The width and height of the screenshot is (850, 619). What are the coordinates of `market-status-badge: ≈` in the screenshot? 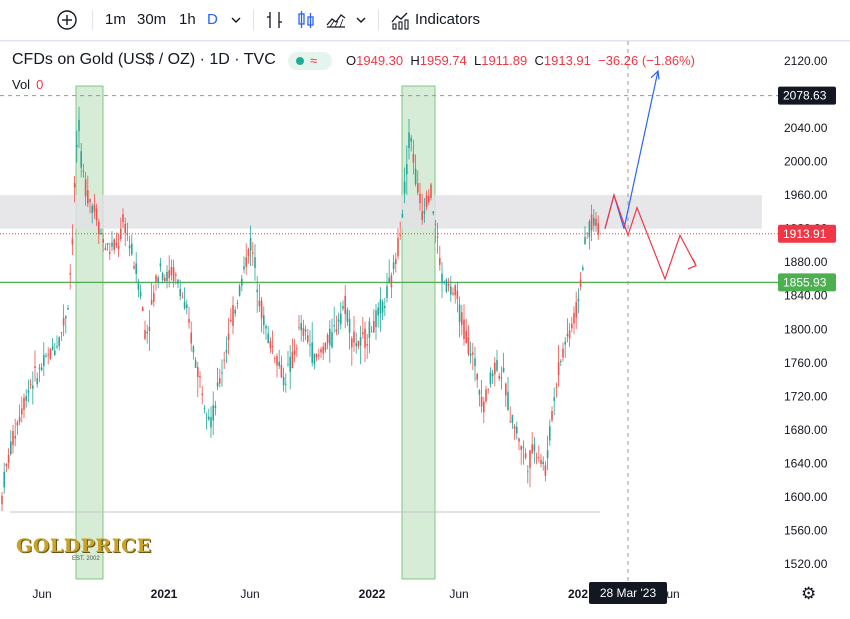 It's located at (310, 61).